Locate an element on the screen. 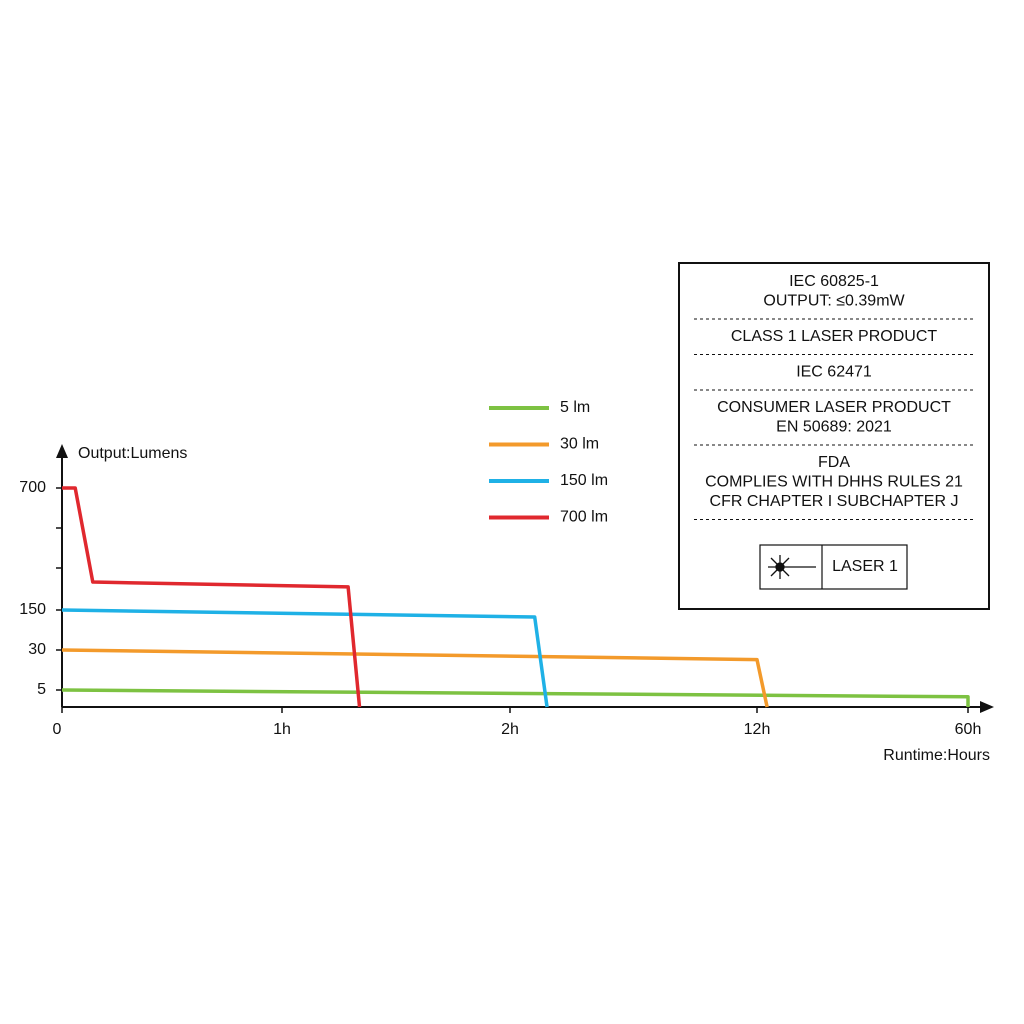  panel-text: COMPLIES WITH DHHS RULES 21 is located at coordinates (834, 482).